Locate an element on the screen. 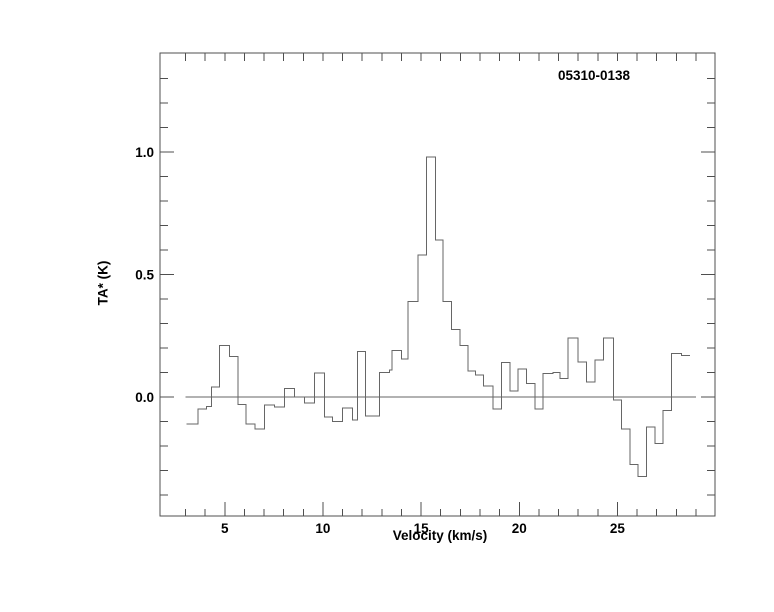 The width and height of the screenshot is (774, 612). source-name-label: 05310-0138 is located at coordinates (594, 75).